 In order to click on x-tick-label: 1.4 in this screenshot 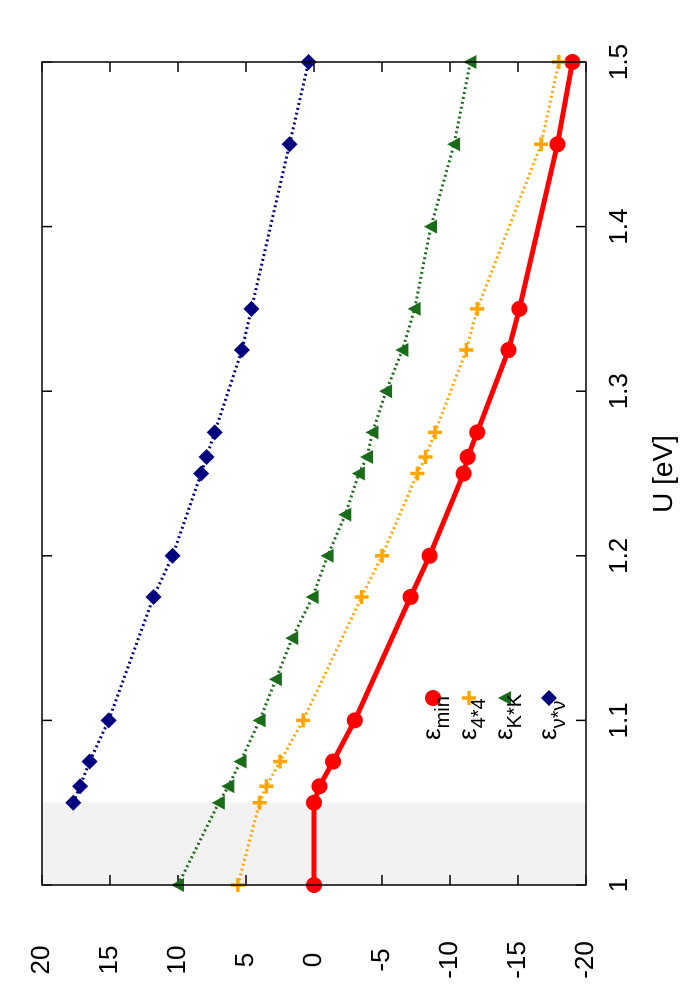, I will do `click(618, 227)`.